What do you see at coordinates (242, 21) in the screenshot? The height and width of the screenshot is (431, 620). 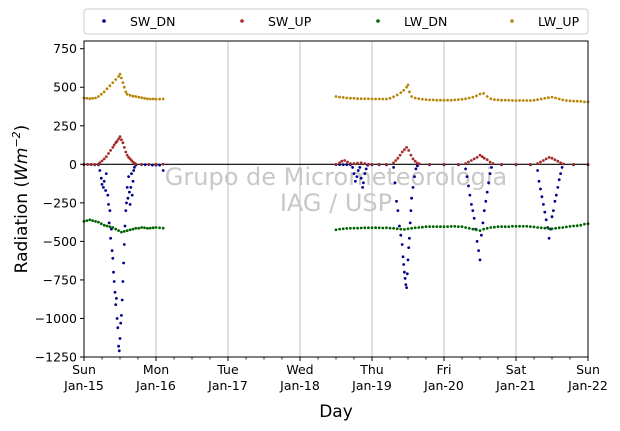 I see `legend-marker-sw-up` at bounding box center [242, 21].